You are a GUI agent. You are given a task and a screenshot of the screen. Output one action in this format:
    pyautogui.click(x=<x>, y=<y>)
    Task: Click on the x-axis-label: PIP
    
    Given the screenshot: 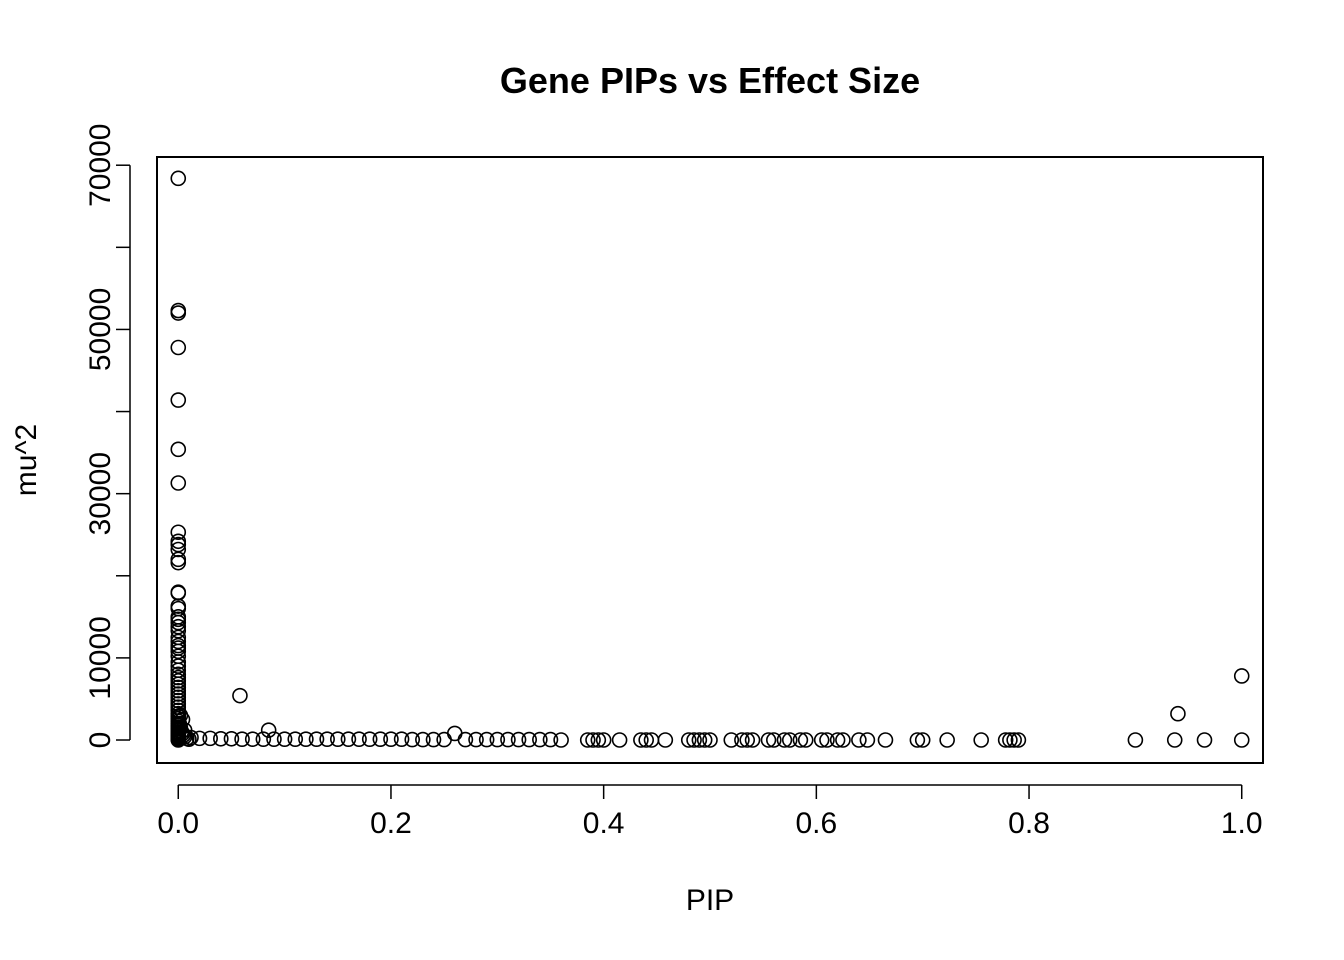 What is the action you would take?
    pyautogui.click(x=710, y=900)
    